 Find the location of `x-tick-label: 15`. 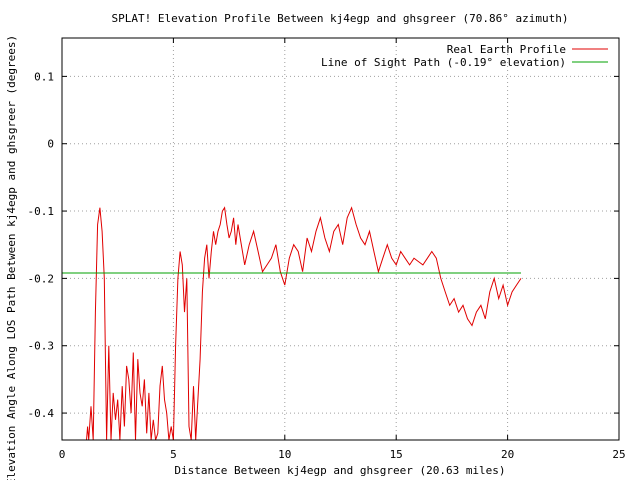

x-tick-label: 15 is located at coordinates (396, 454).